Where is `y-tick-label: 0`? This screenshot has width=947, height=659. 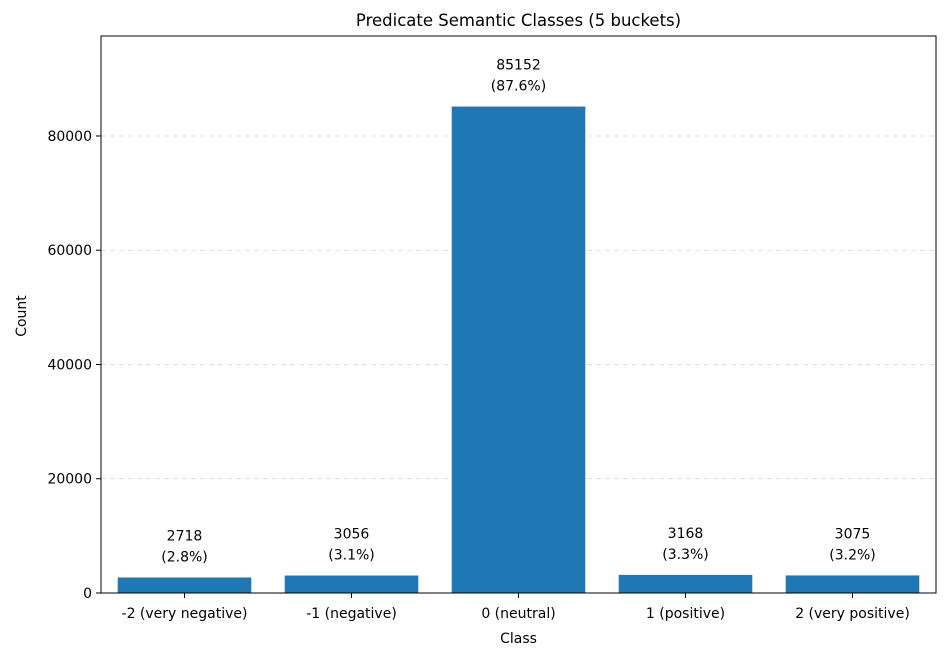
y-tick-label: 0 is located at coordinates (87, 594).